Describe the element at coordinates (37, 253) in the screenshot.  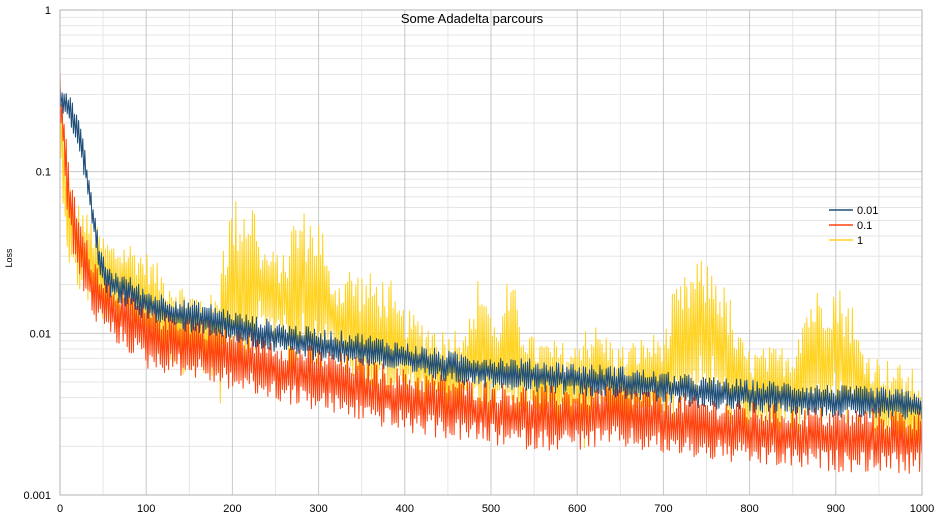
I see `y-axis-ticks: 0.001 0.01 0.1 1` at that location.